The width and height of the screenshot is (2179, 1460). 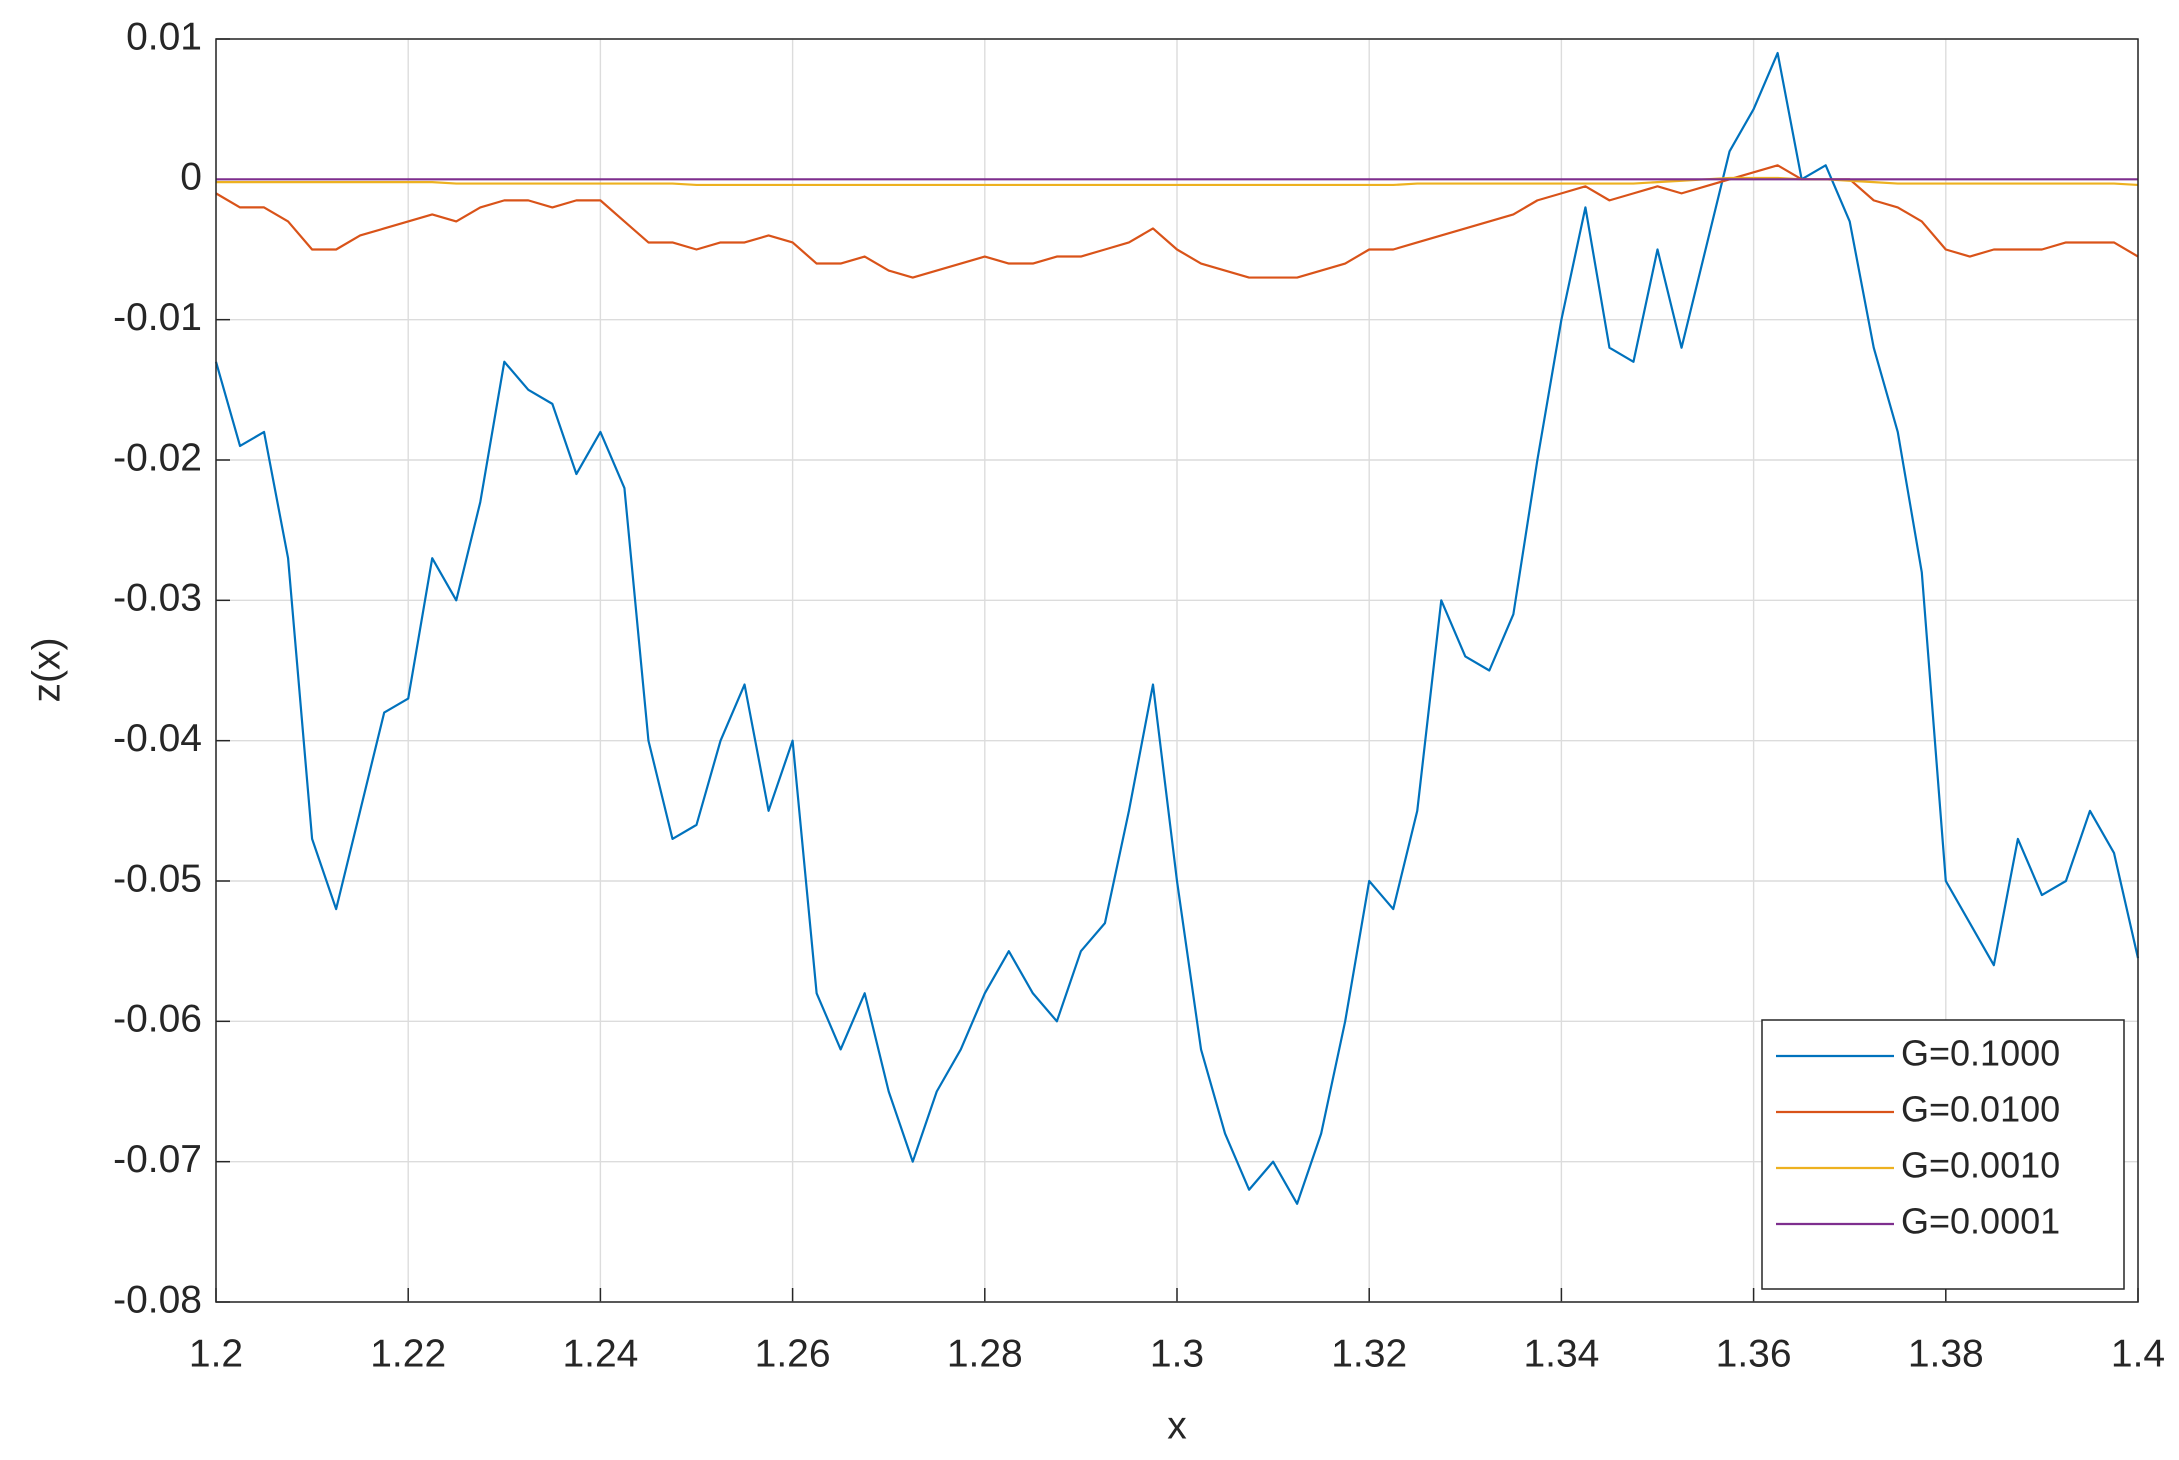 I want to click on x-tick-label: 1.22, so click(x=408, y=1353).